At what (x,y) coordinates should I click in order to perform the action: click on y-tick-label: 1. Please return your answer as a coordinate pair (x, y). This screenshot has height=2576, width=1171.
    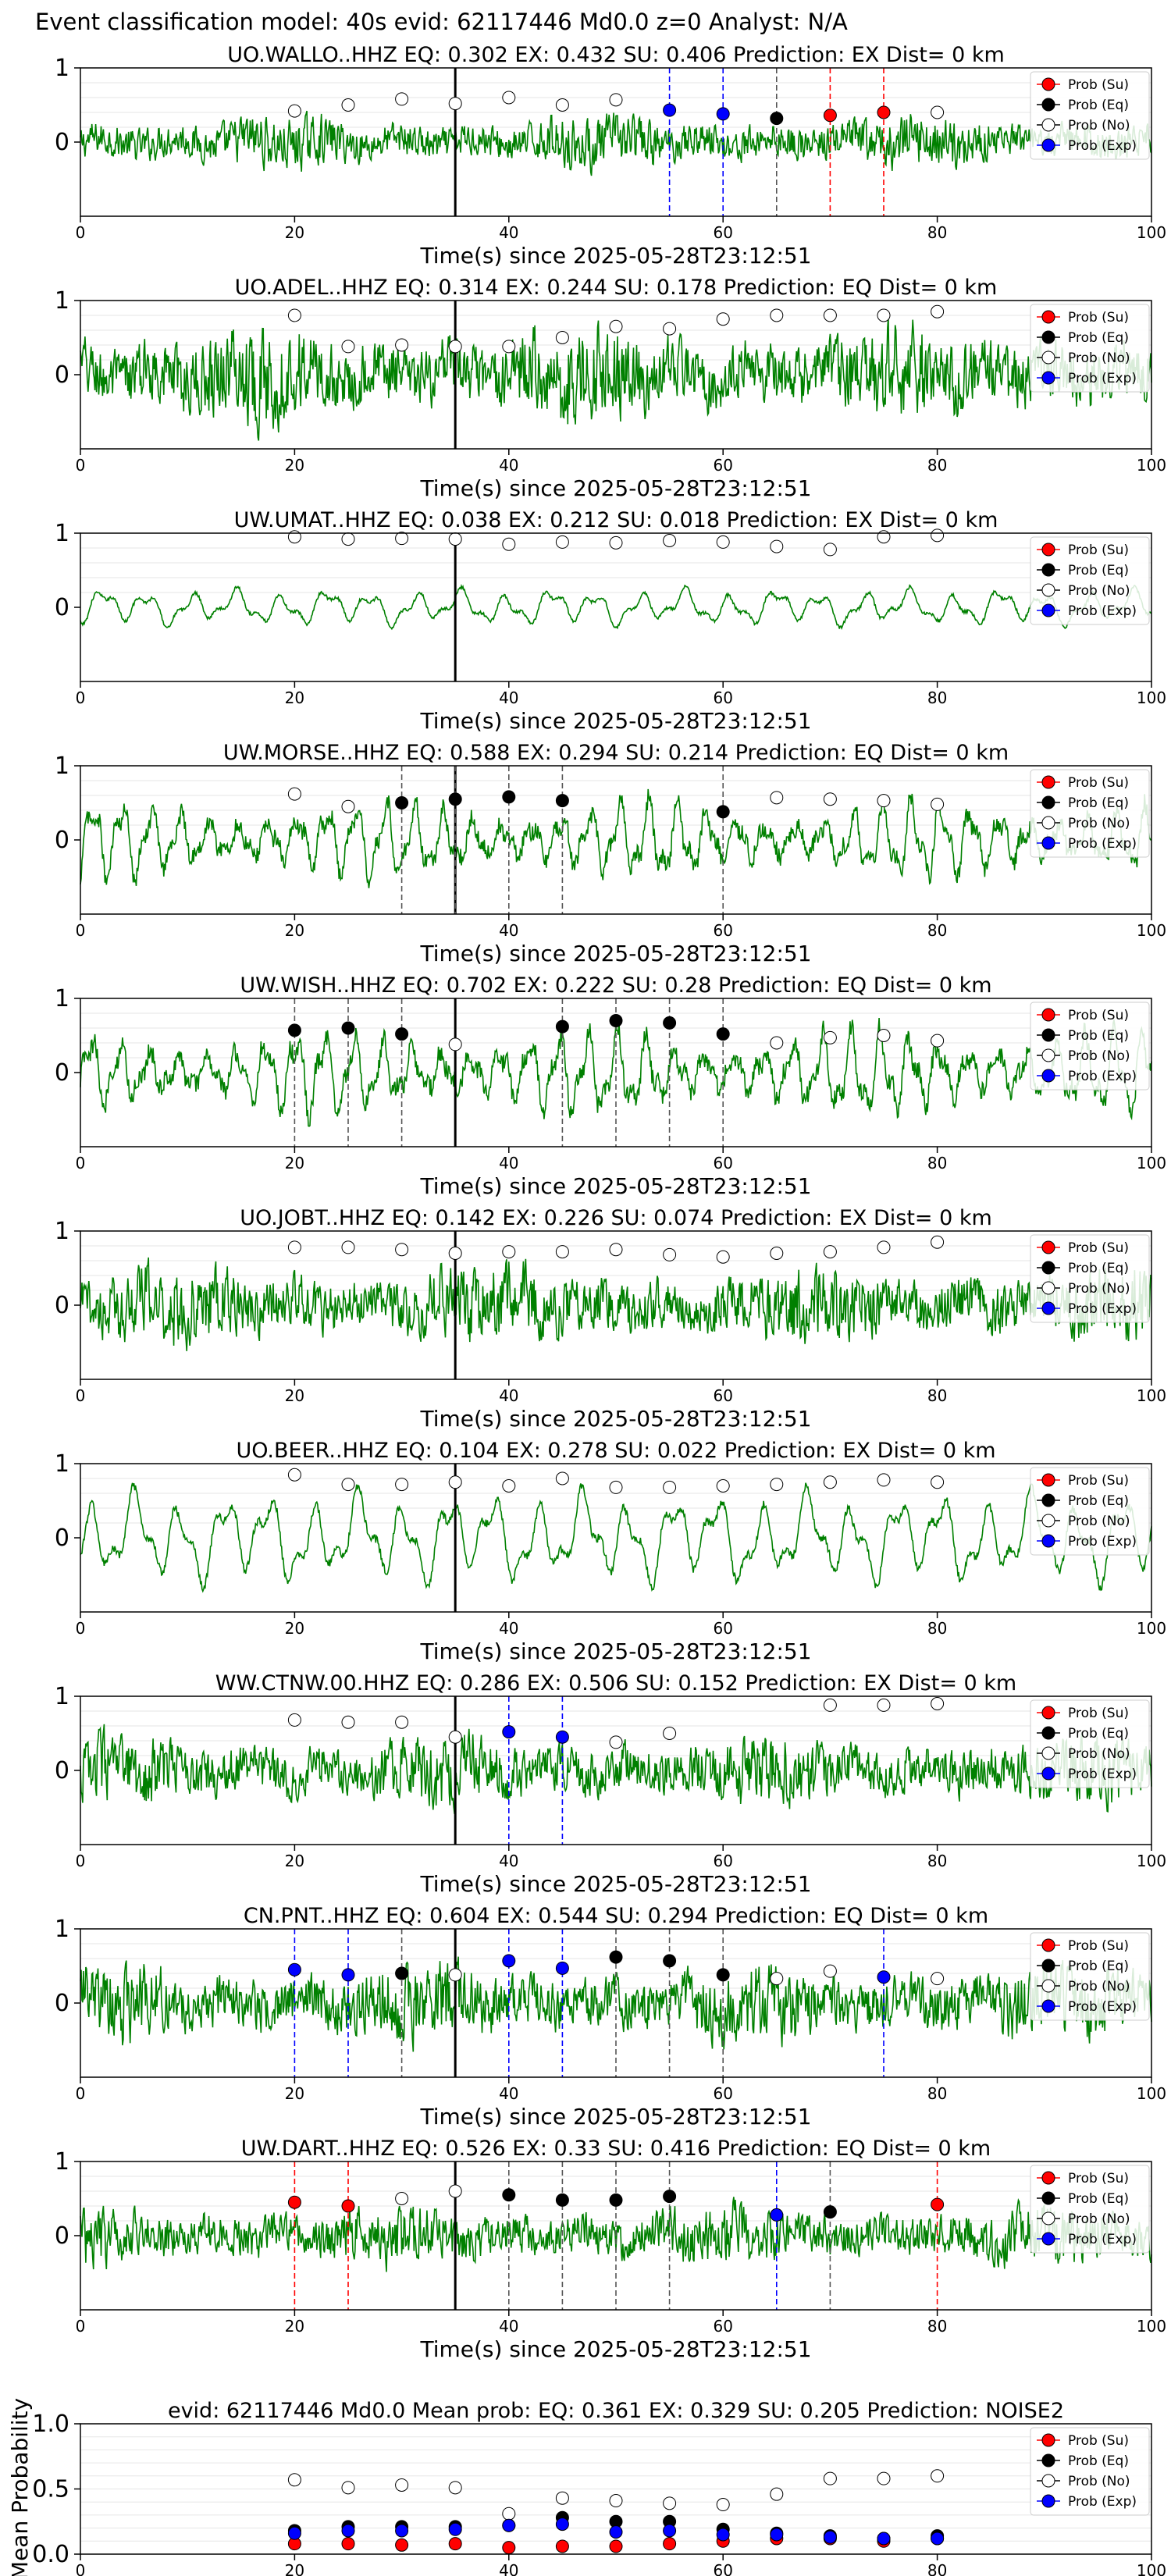
    Looking at the image, I should click on (62, 1231).